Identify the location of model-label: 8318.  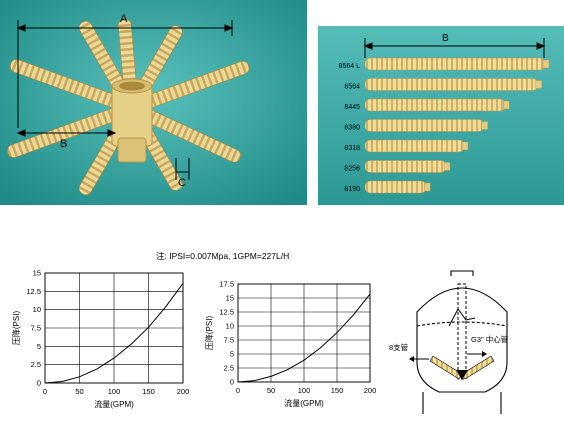
(352, 148).